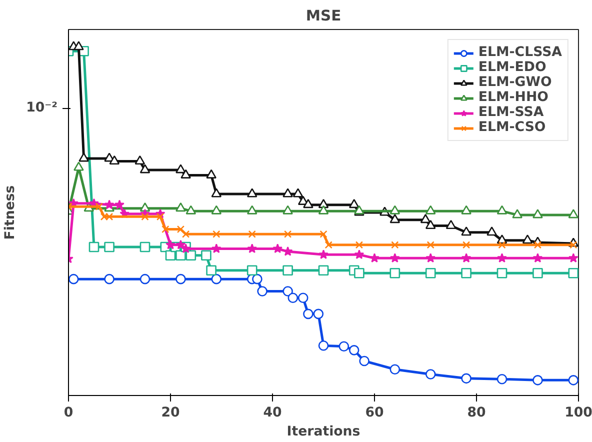 This screenshot has width=592, height=442. Describe the element at coordinates (10, 212) in the screenshot. I see `y-axis-title: Fitness` at that location.